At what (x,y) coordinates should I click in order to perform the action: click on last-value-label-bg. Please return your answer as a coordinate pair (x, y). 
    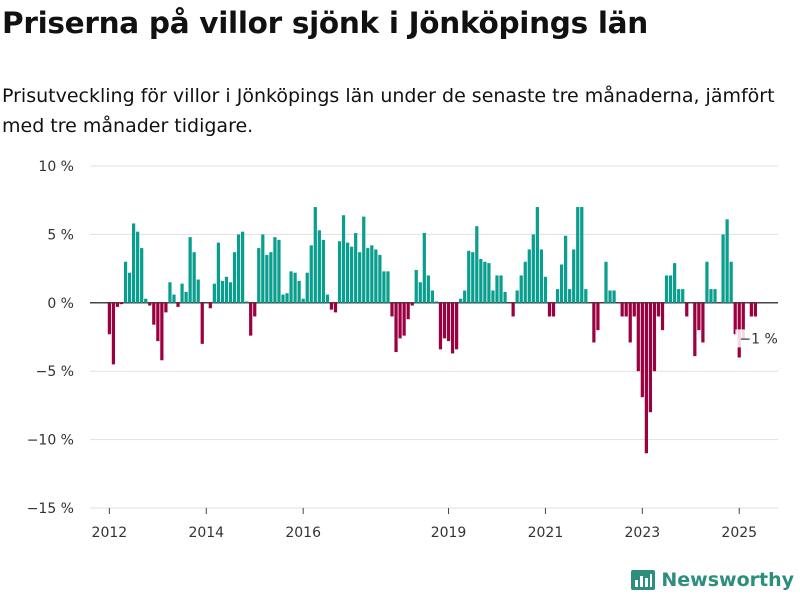
    Looking at the image, I should click on (755, 338).